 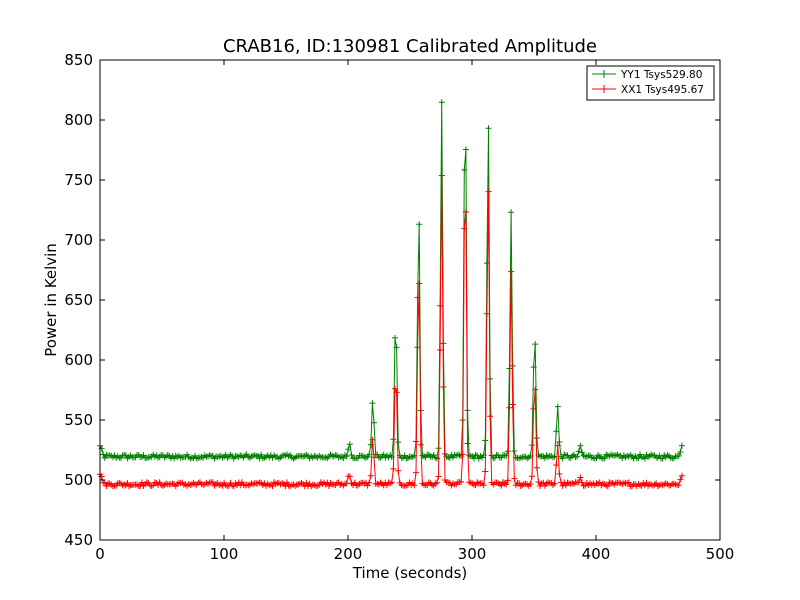 What do you see at coordinates (100, 554) in the screenshot?
I see `x-tick-label: 0` at bounding box center [100, 554].